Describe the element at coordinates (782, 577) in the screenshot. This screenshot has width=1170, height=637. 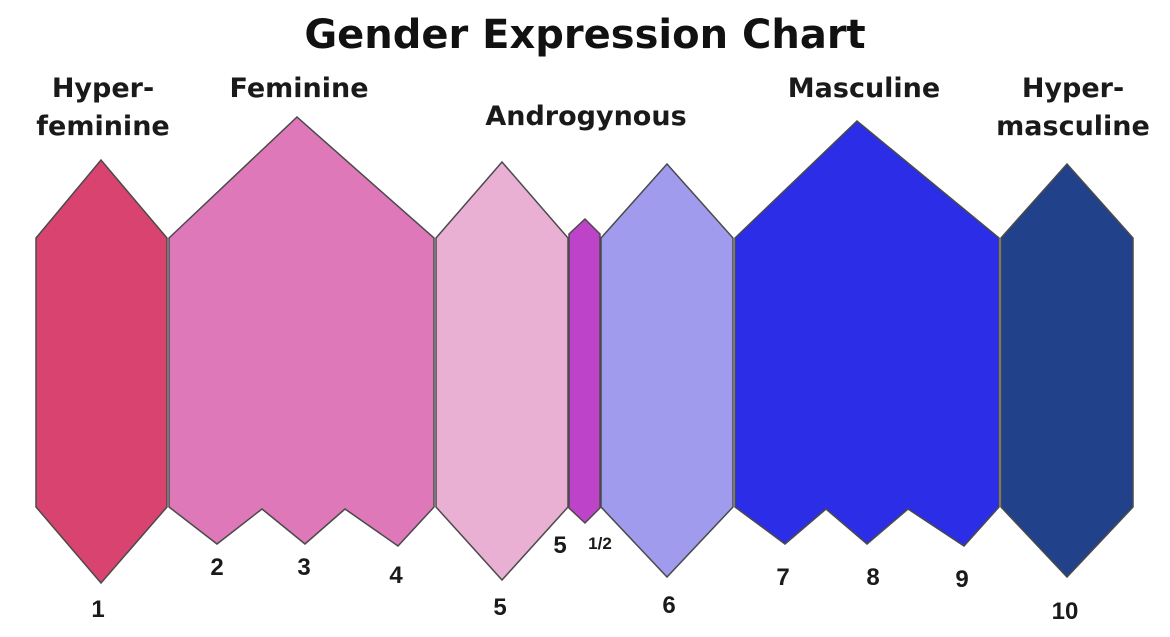
I see `number-label-masculine-0: 7` at that location.